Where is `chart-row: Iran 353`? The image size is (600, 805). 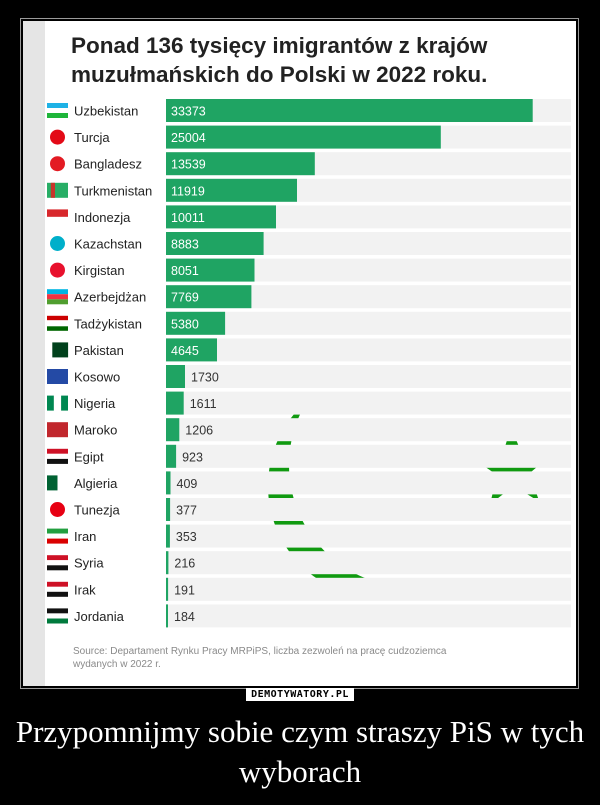
chart-row: Iran 353 is located at coordinates (309, 536).